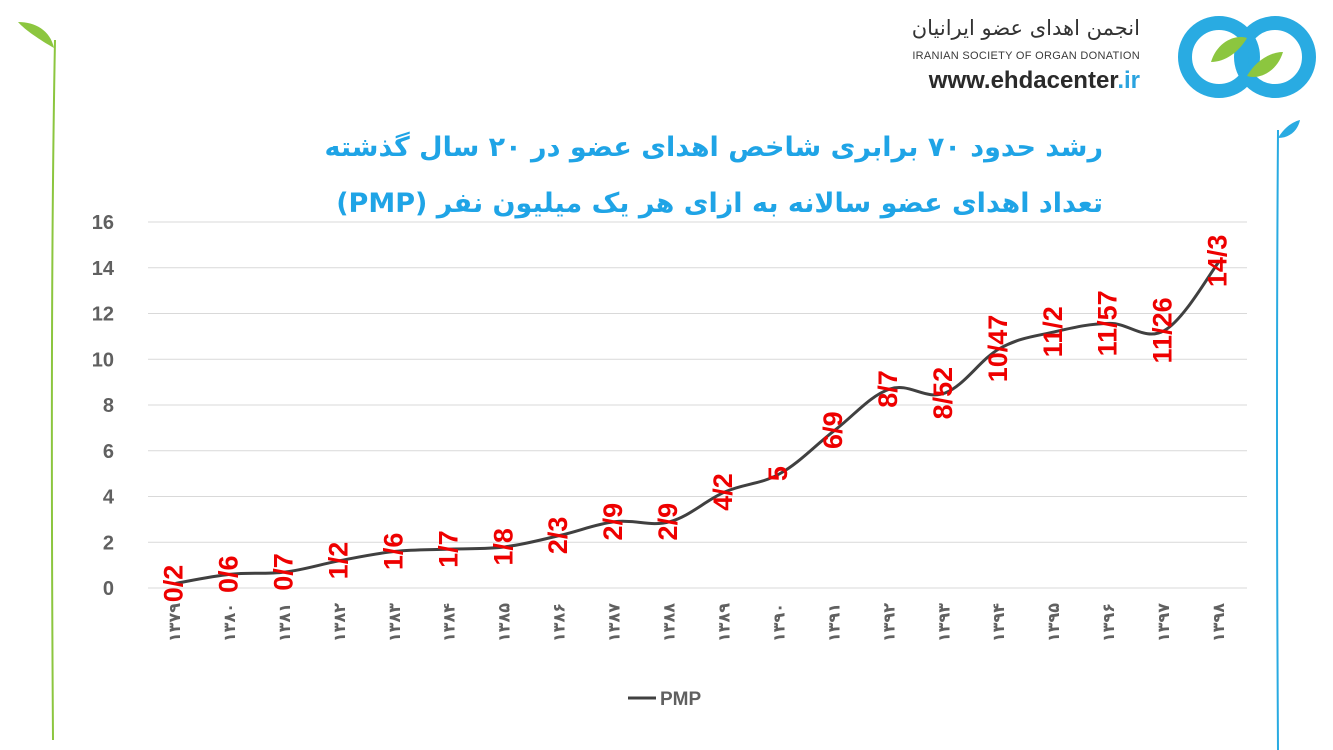 The height and width of the screenshot is (750, 1333). Describe the element at coordinates (833, 430) in the screenshot. I see `data-label: 6/9` at that location.